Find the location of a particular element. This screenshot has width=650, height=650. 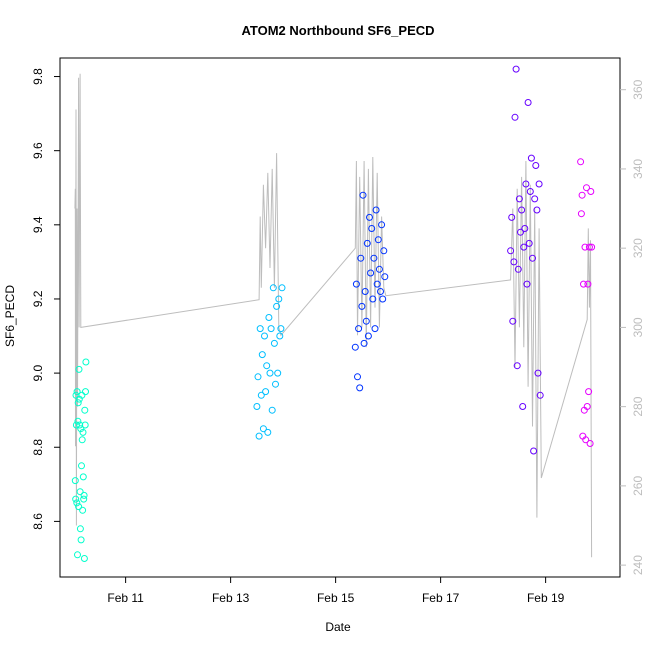

x-axis-label: Date is located at coordinates (338, 627).